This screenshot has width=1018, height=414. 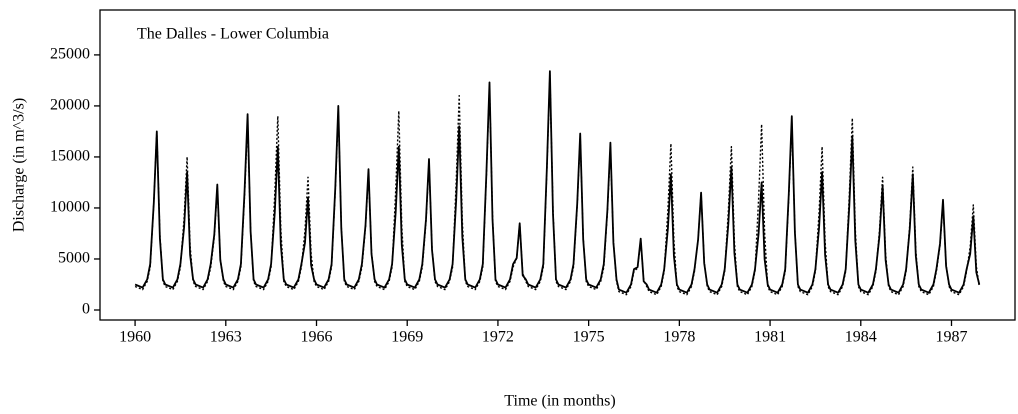 What do you see at coordinates (86, 309) in the screenshot?
I see `y-tick-label: 0` at bounding box center [86, 309].